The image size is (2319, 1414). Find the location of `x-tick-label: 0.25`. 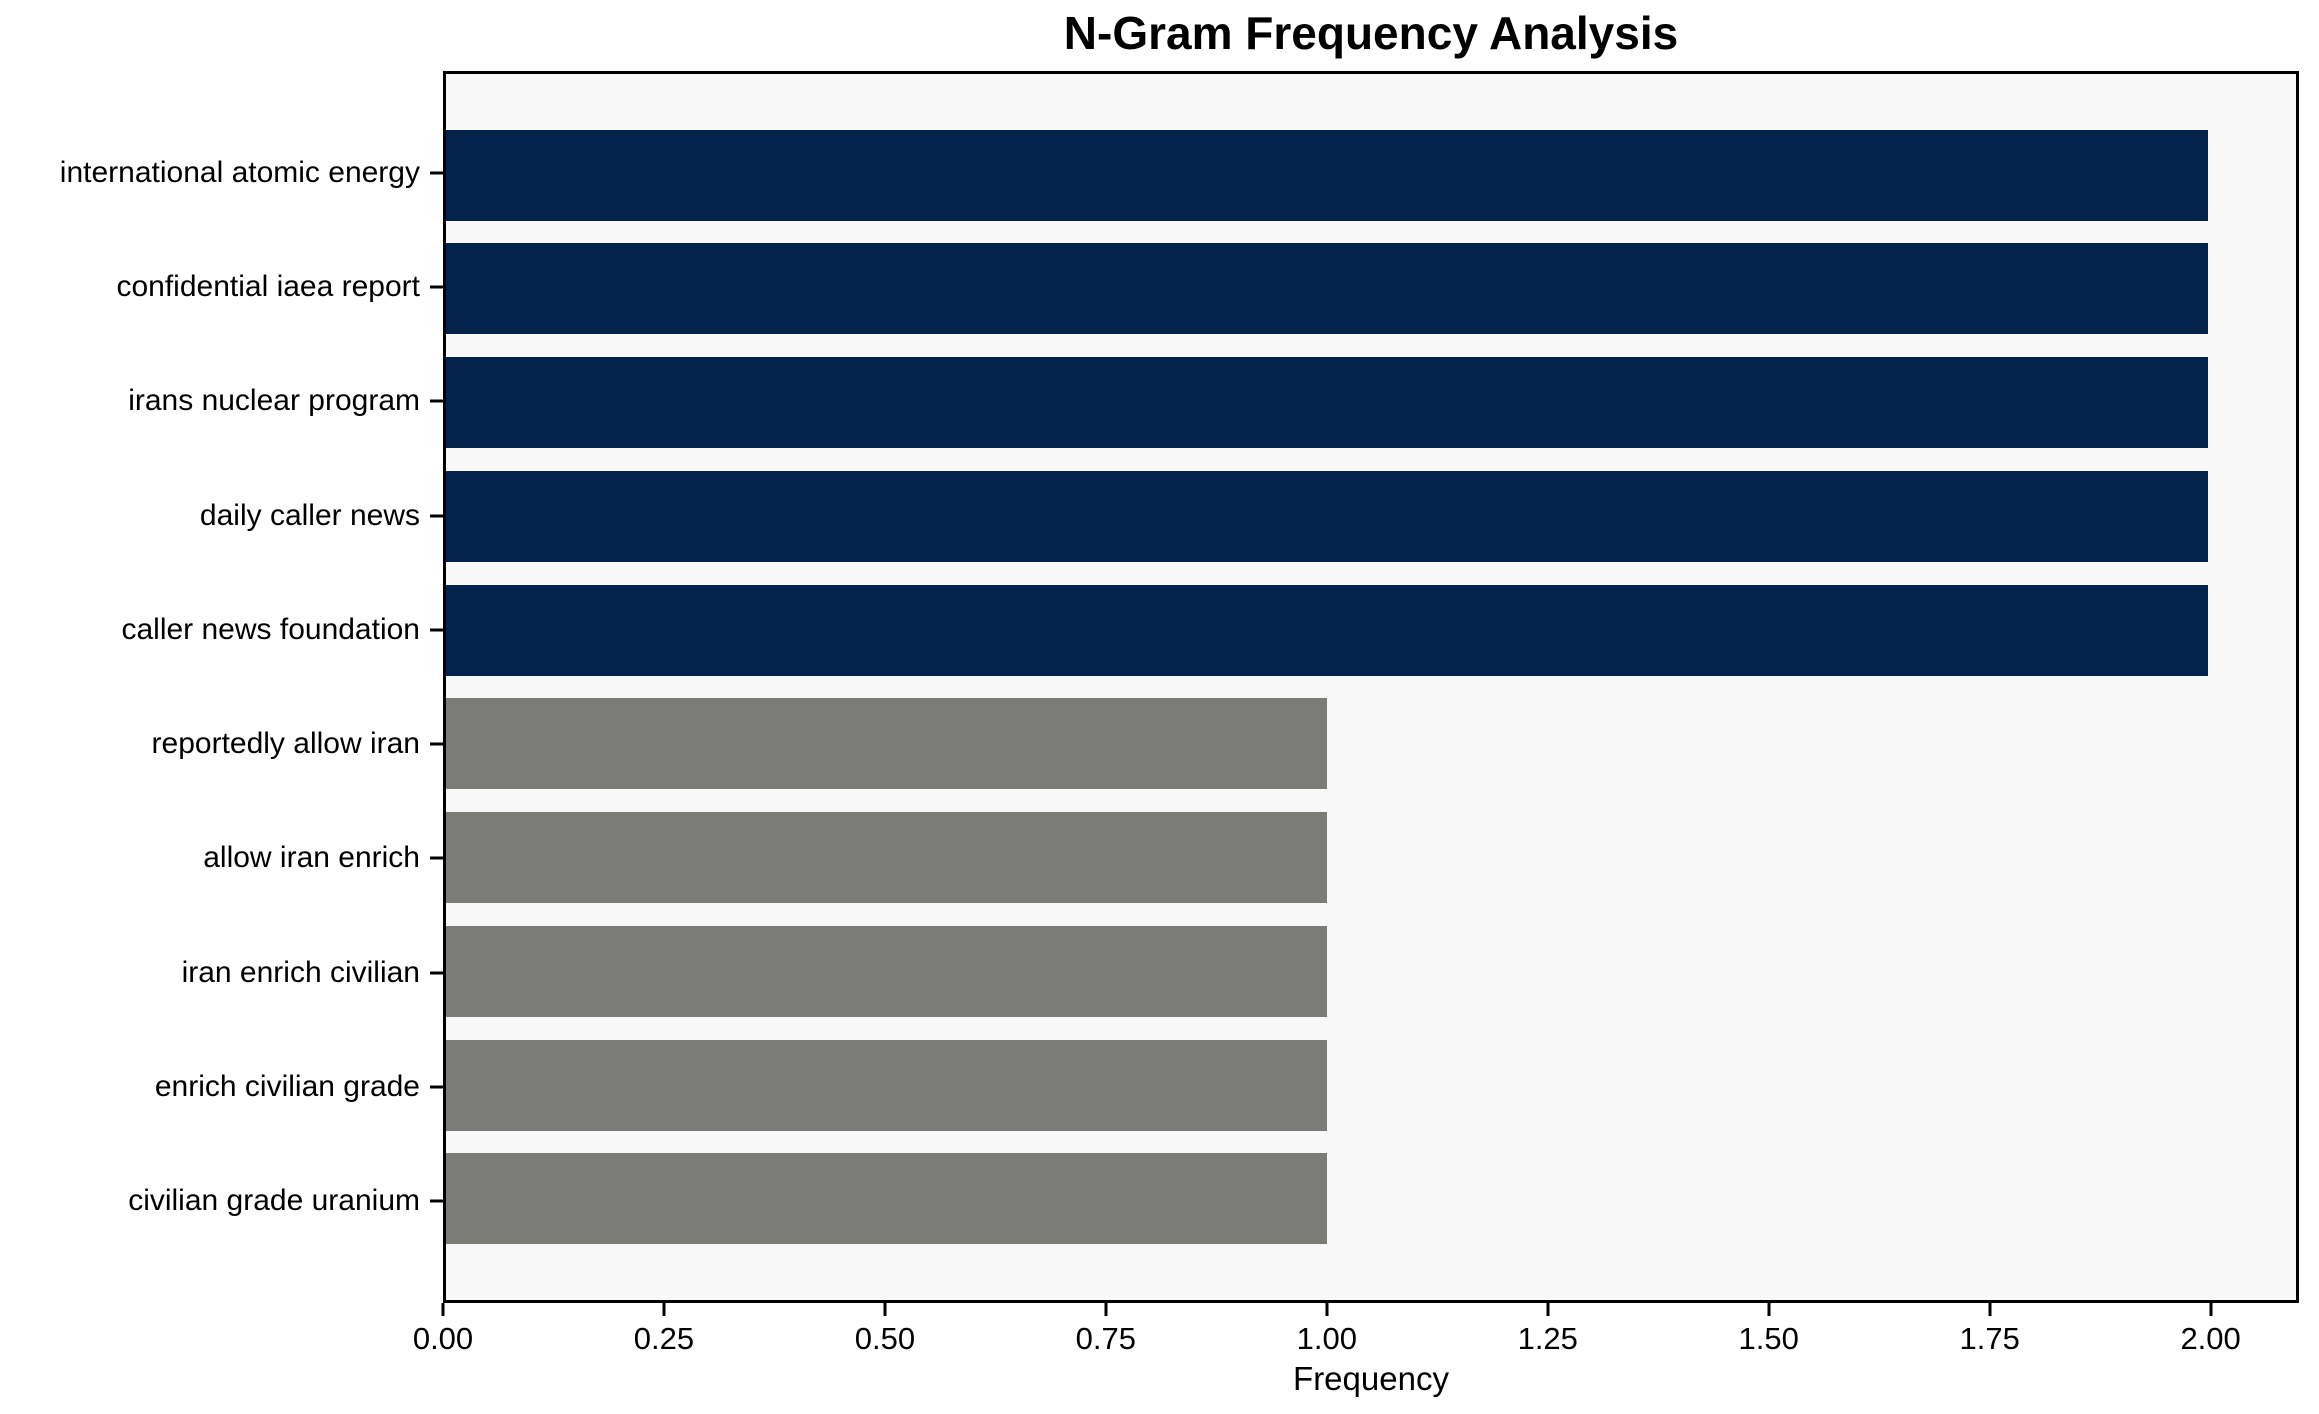

x-tick-label: 0.25 is located at coordinates (664, 1338).